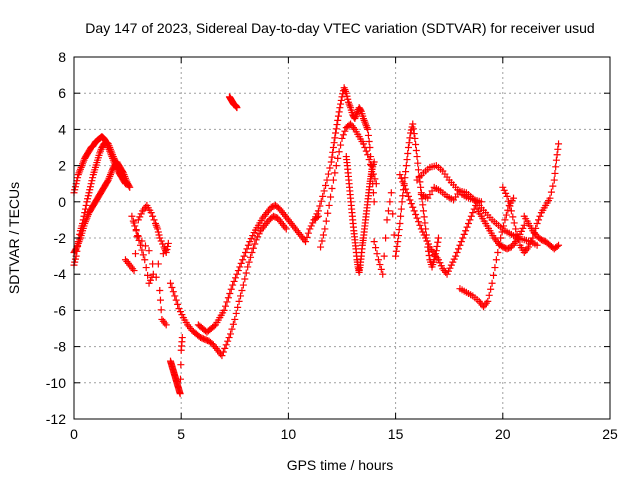 The width and height of the screenshot is (640, 485). What do you see at coordinates (60, 274) in the screenshot?
I see `y-tick-label: -4` at bounding box center [60, 274].